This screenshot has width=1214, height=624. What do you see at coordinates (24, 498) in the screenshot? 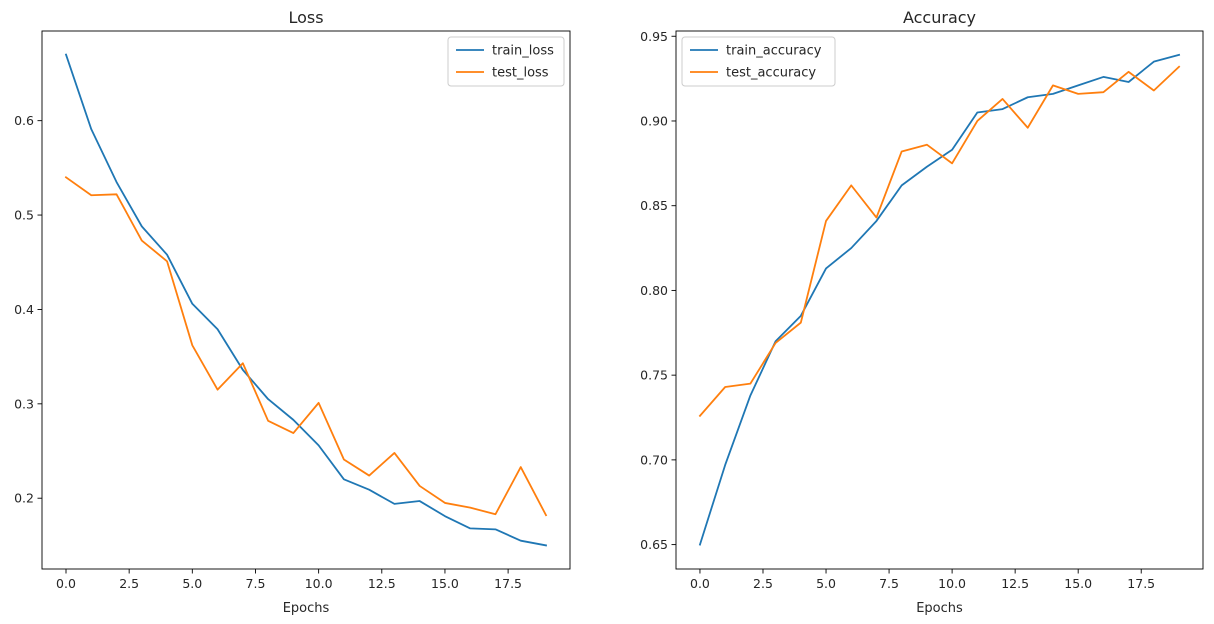
I see `y-tick-label: 0.2` at bounding box center [24, 498].